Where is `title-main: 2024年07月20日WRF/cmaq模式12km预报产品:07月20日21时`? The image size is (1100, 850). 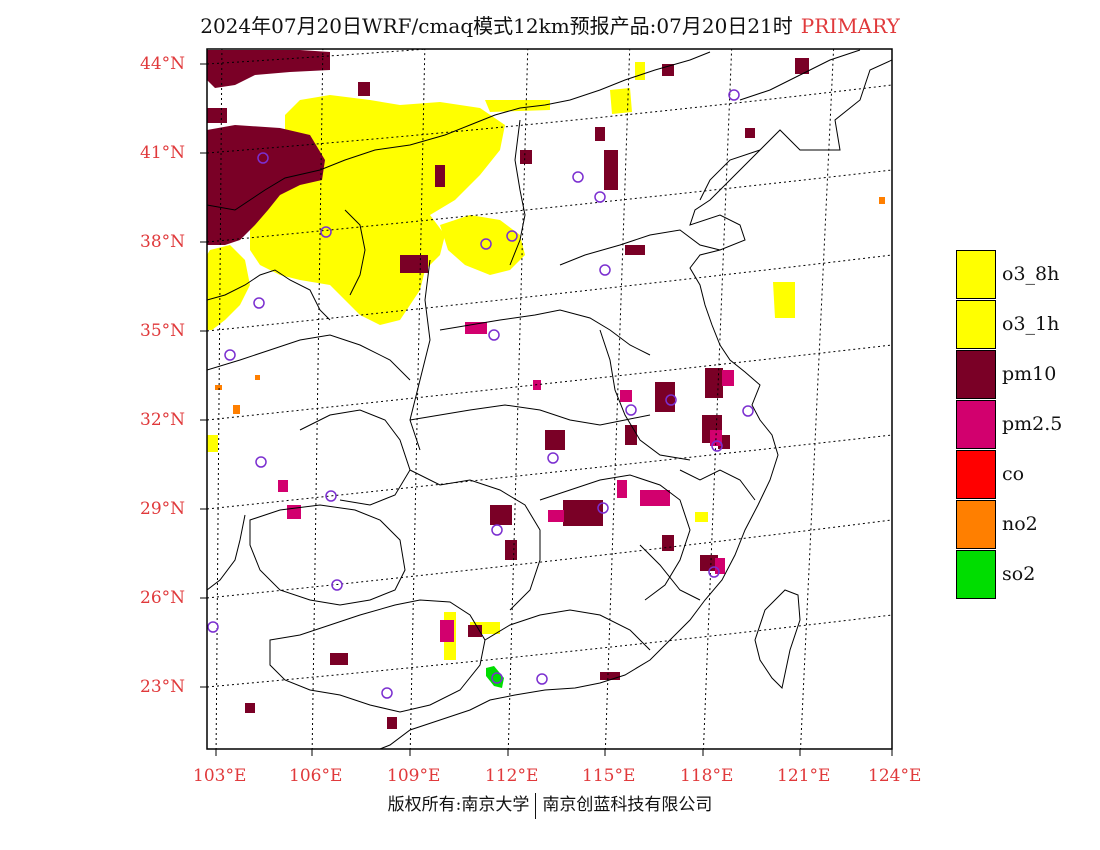
title-main: 2024年07月20日WRF/cmaq模式12km预报产品:07月20日21时 is located at coordinates (496, 26).